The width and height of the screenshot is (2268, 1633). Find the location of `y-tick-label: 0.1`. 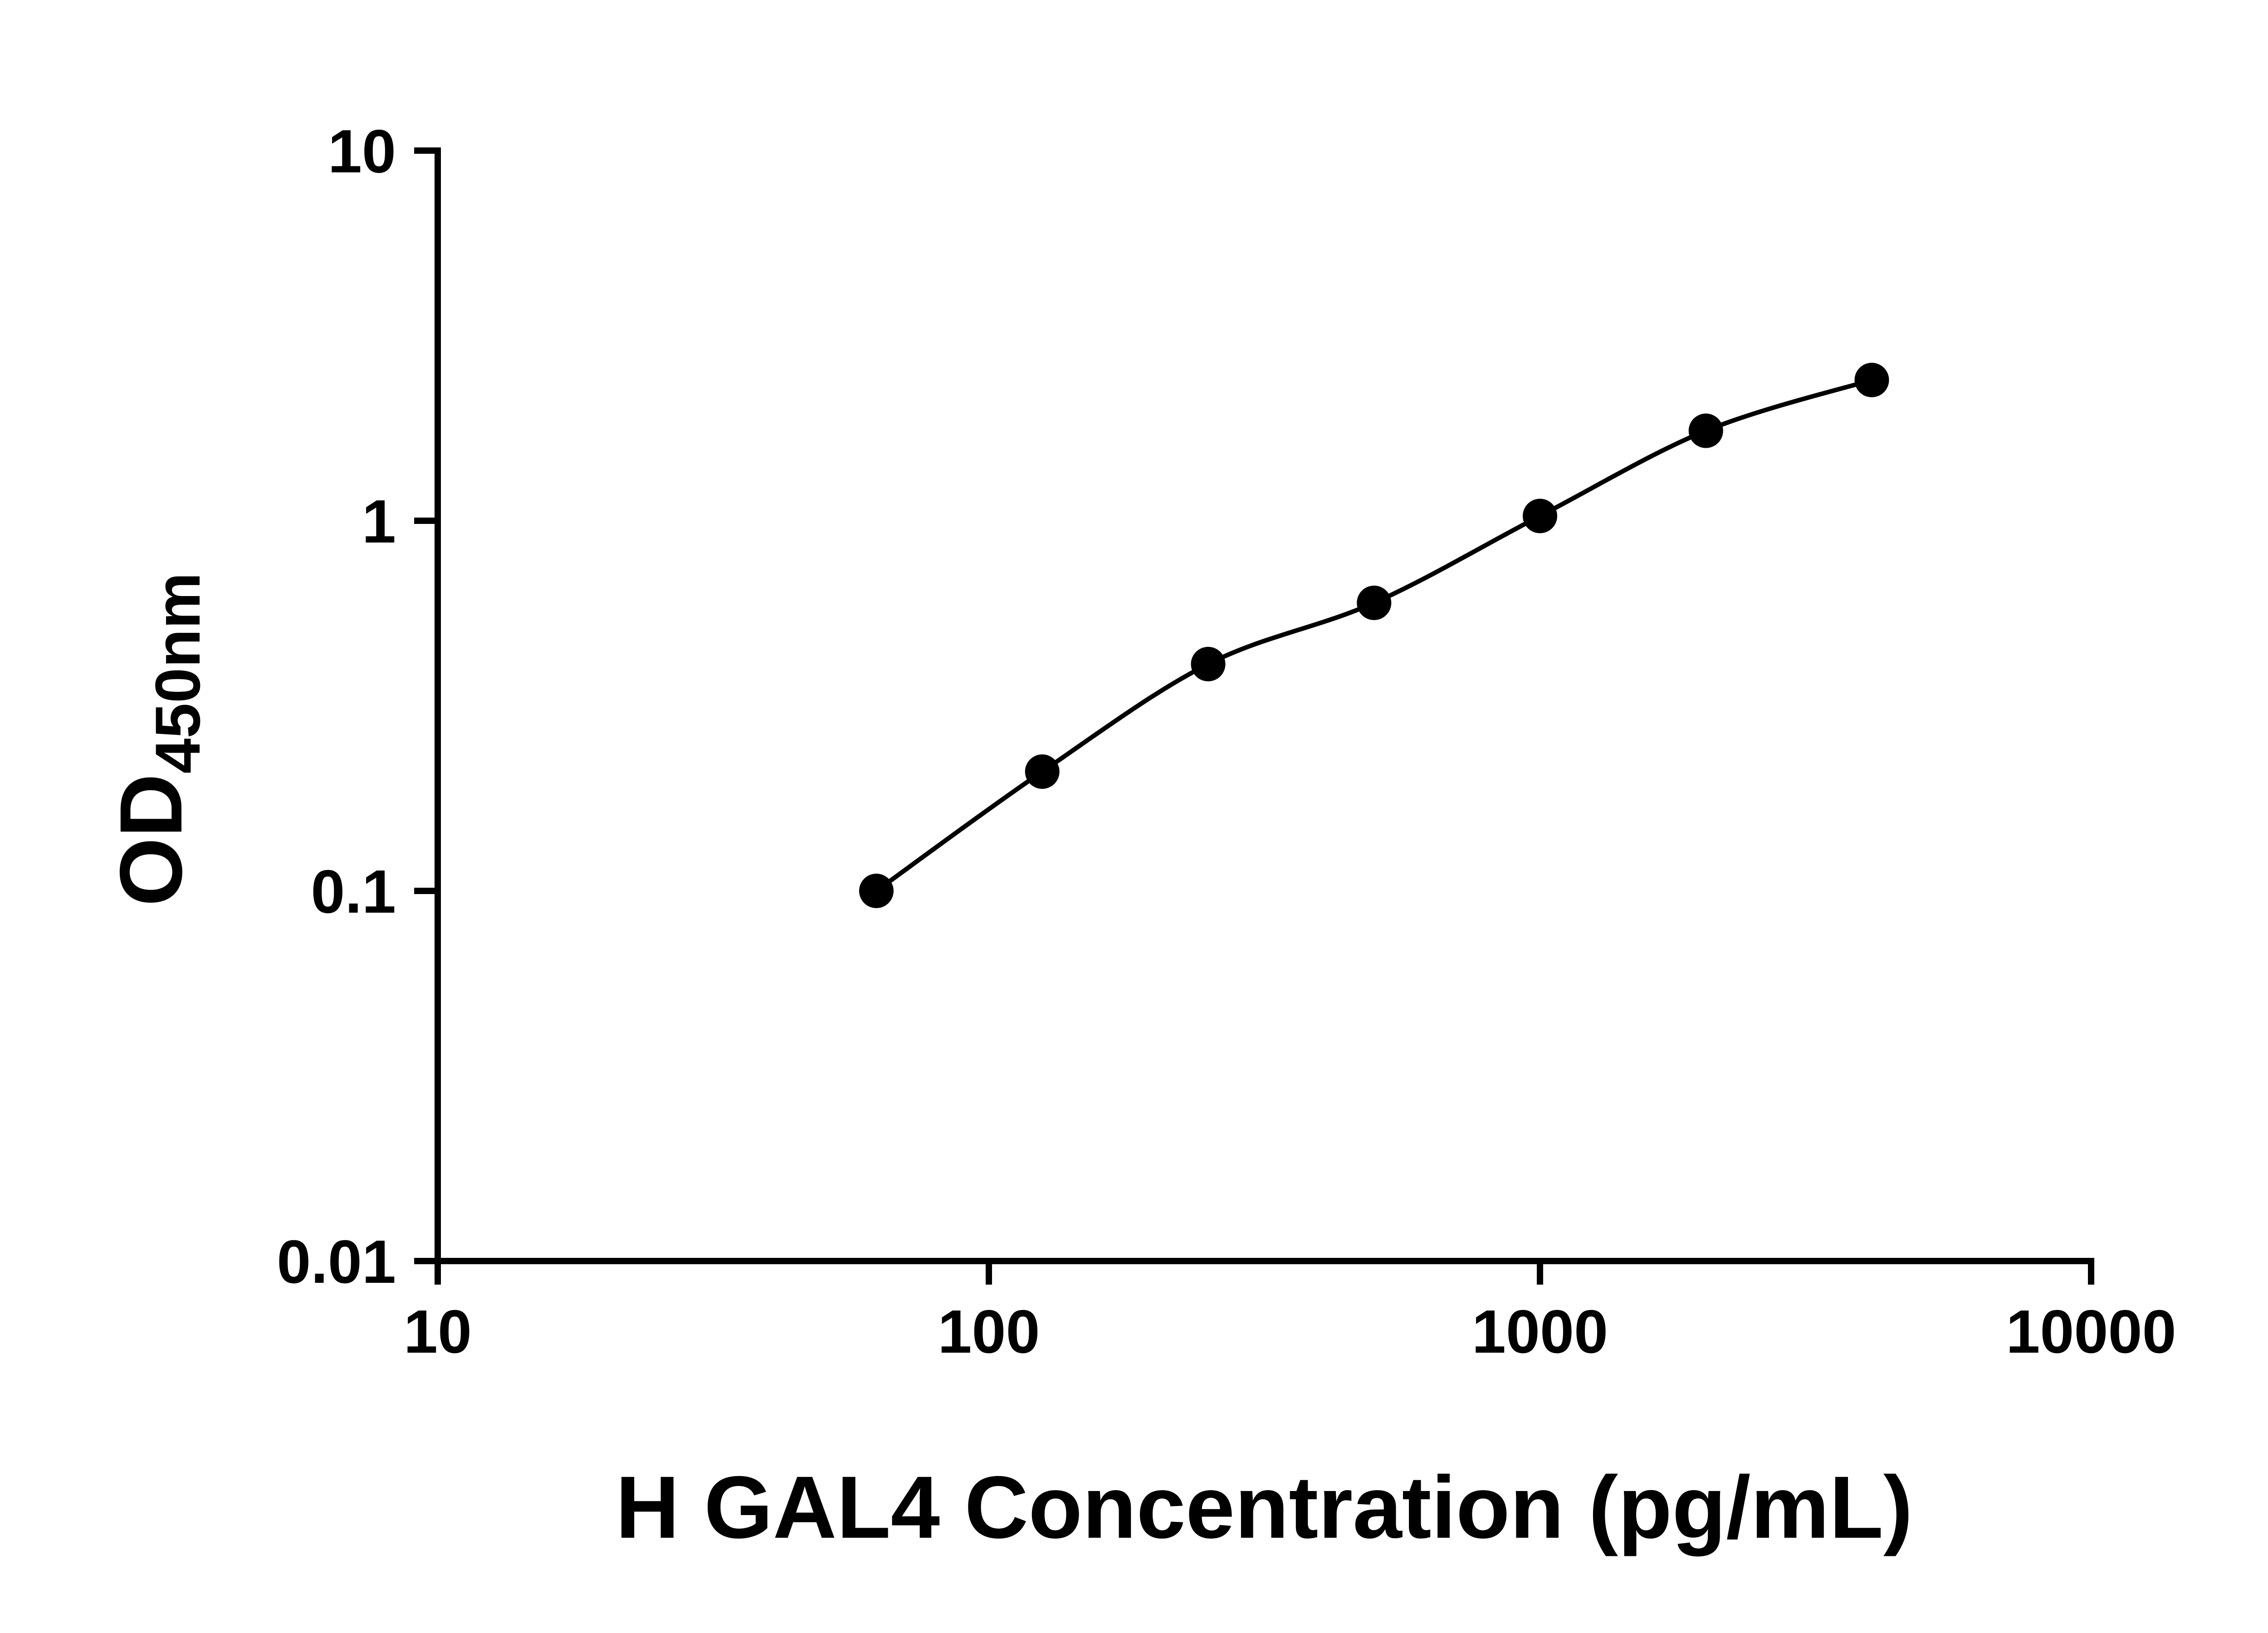

y-tick-label: 0.1 is located at coordinates (353, 891).